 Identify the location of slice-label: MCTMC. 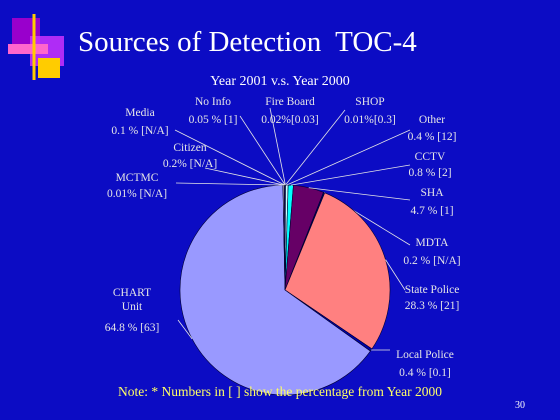
(137, 178).